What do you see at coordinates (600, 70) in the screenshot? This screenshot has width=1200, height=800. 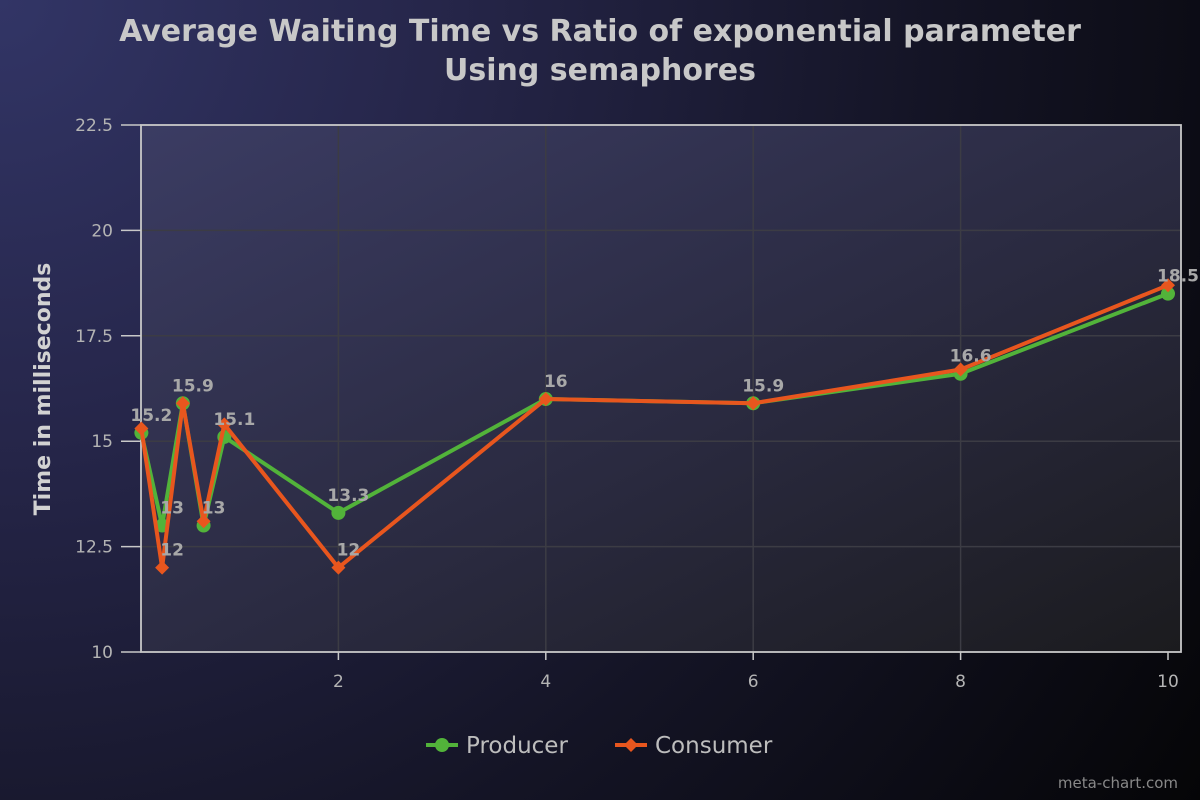 I see `chart-subtitle: Using semaphores` at bounding box center [600, 70].